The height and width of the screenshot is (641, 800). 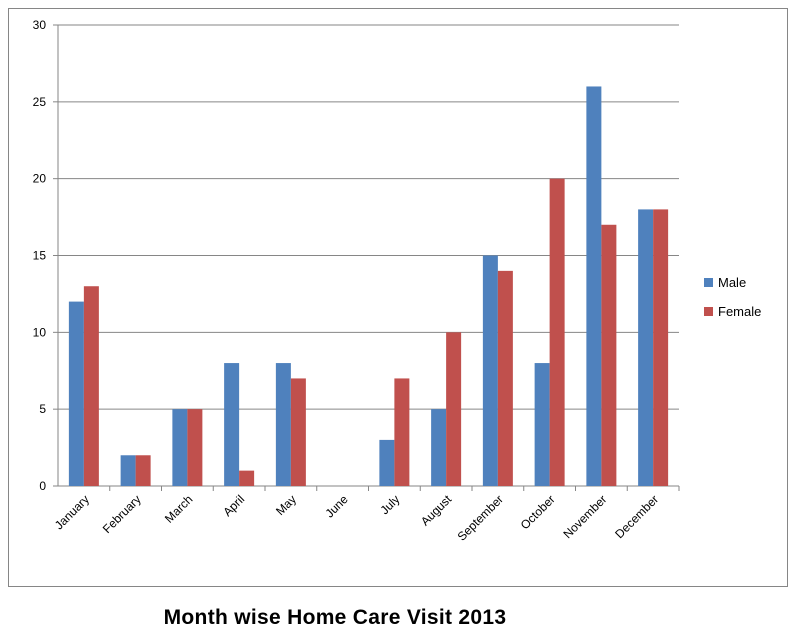 What do you see at coordinates (387, 462) in the screenshot?
I see `bar-male-july` at bounding box center [387, 462].